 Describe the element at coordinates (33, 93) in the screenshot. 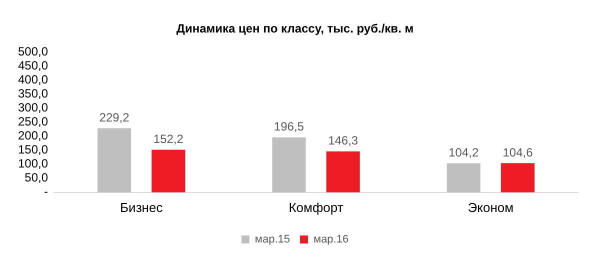

I see `y-tick-label: 350,0` at that location.